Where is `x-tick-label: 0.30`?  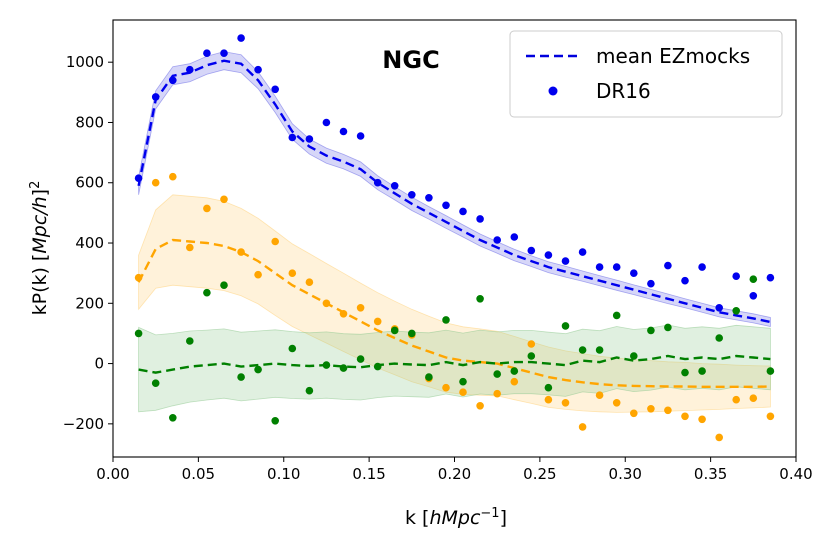 x-tick-label: 0.30 is located at coordinates (625, 474).